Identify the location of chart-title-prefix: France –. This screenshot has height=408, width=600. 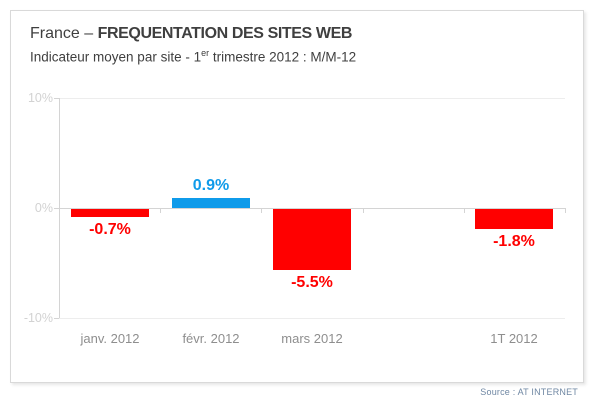
(64, 33).